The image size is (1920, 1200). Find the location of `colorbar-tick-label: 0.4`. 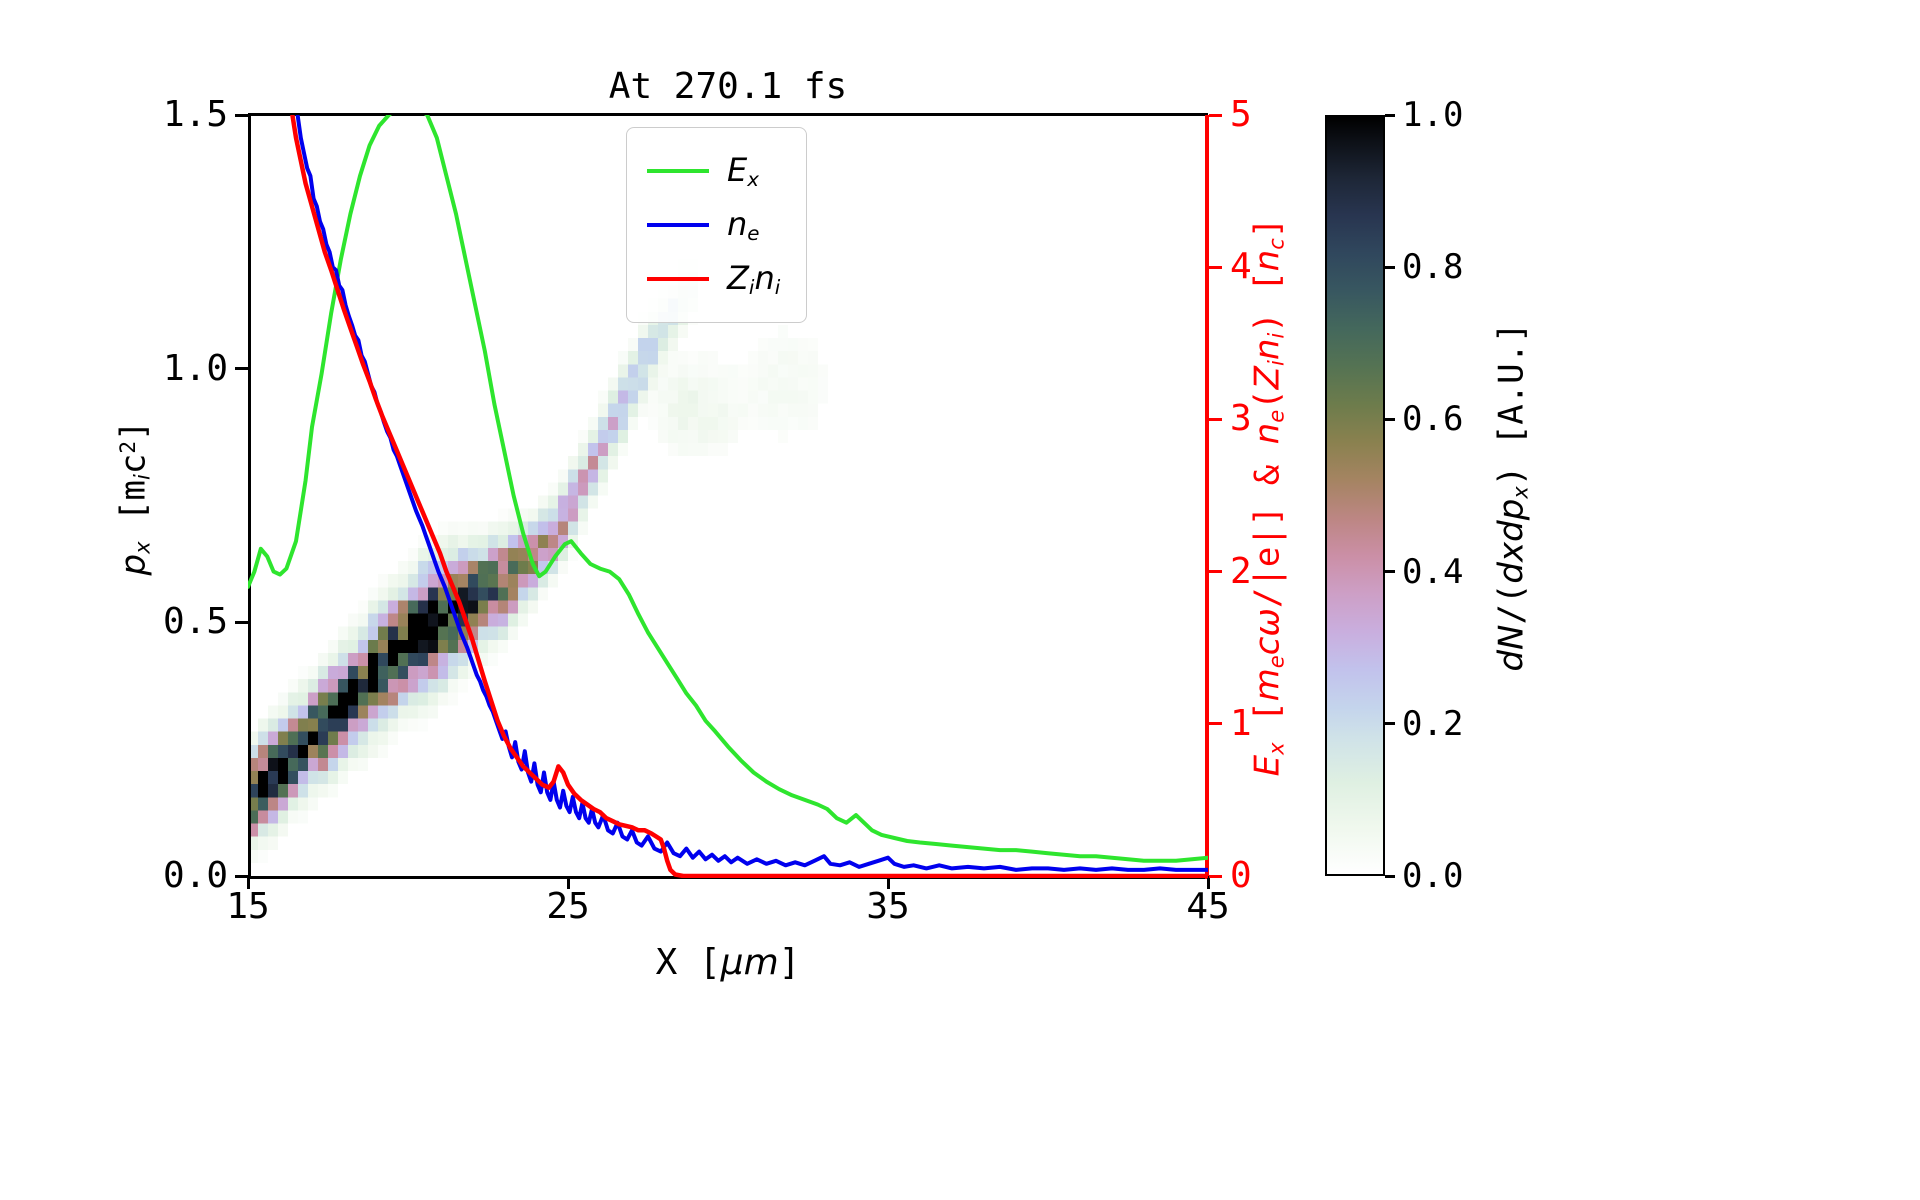

colorbar-tick-label: 0.4 is located at coordinates (1433, 571).